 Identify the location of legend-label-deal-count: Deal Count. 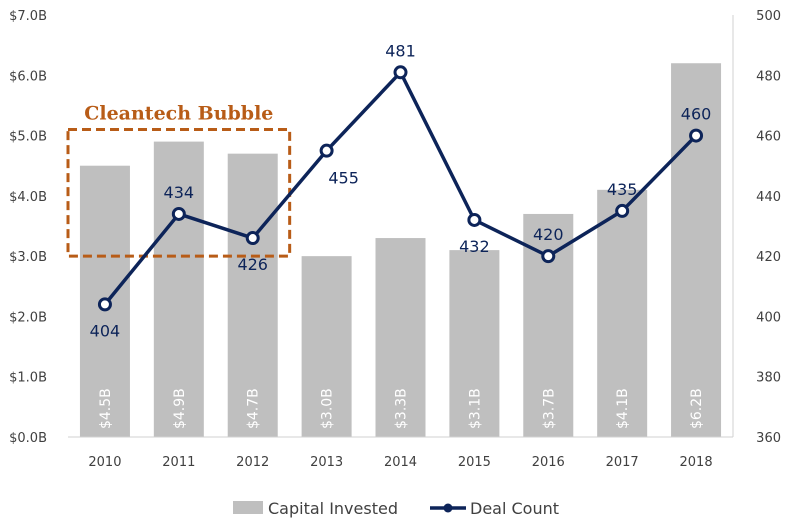
(514, 508).